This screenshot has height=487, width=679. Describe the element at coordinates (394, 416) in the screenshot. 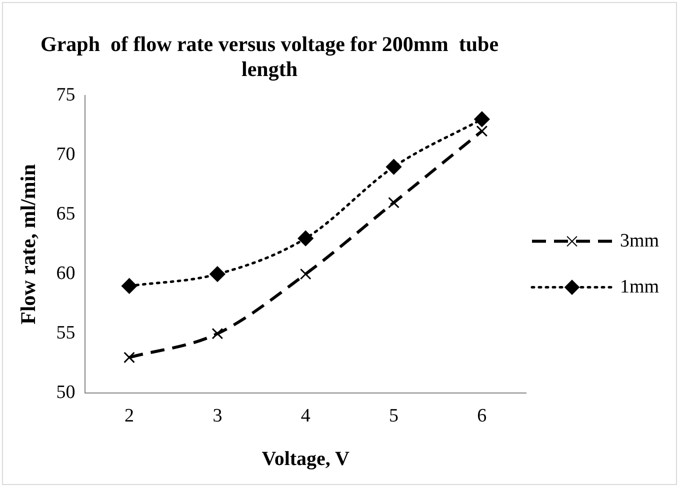

I see `x-tick-label: 5` at that location.